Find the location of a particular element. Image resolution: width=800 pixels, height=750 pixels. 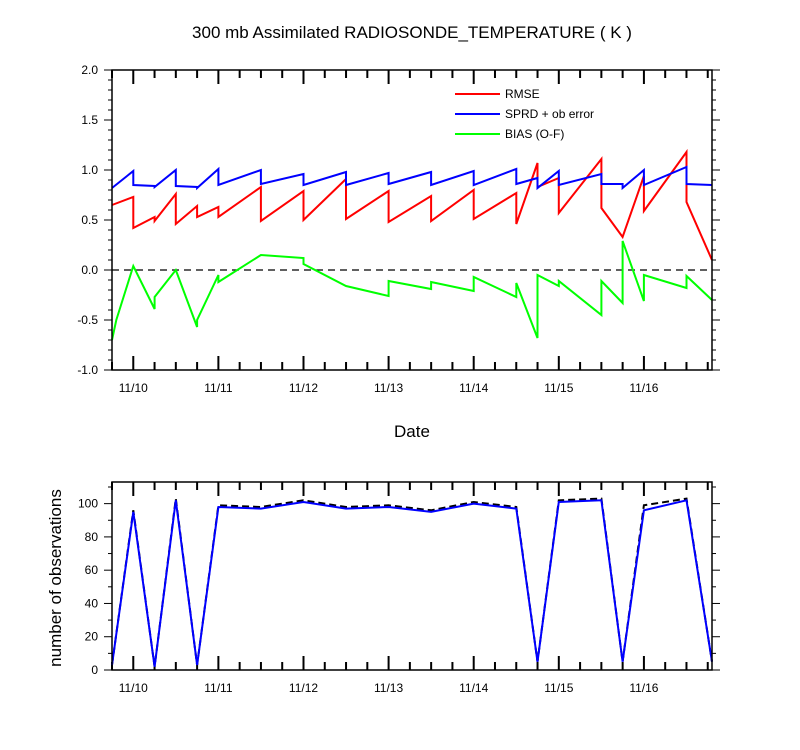

y-tick-label: 20 is located at coordinates (92, 637).